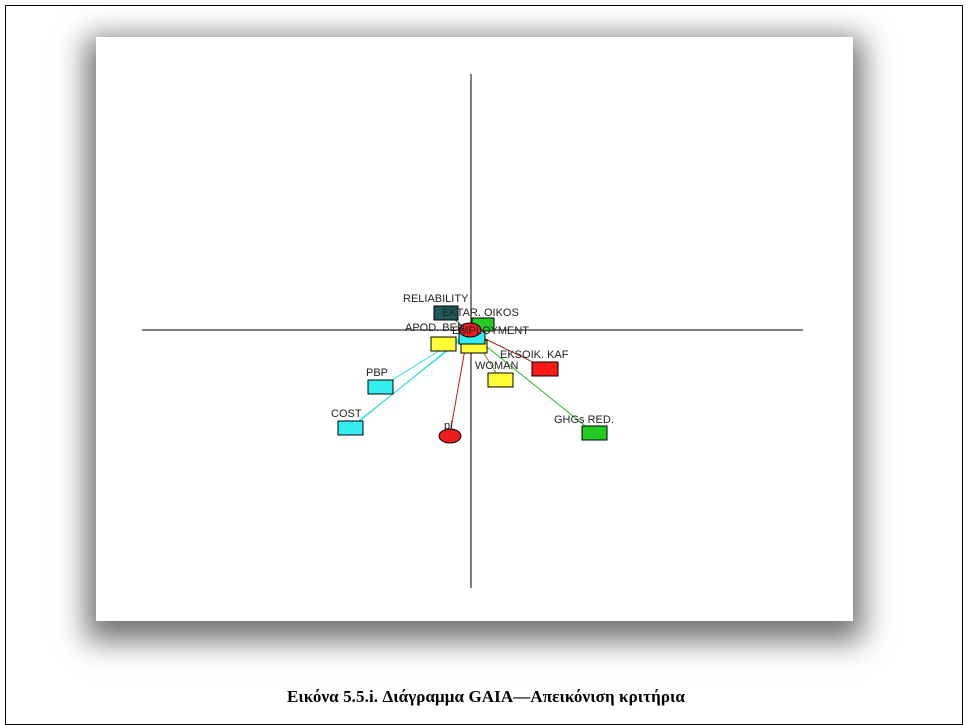 This screenshot has height=725, width=972. I want to click on line-ghgs, so click(532, 383).